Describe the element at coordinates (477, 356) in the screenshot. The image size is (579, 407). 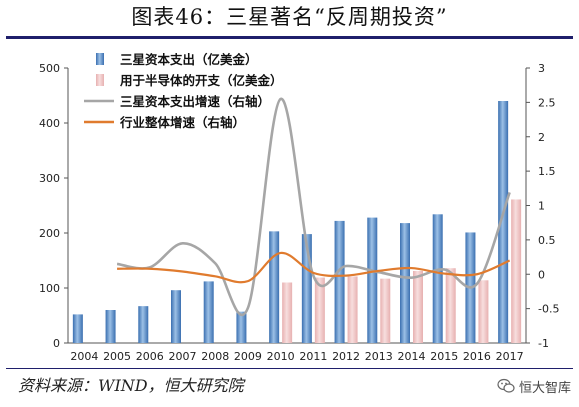
I see `x-tick-label: 2016` at that location.